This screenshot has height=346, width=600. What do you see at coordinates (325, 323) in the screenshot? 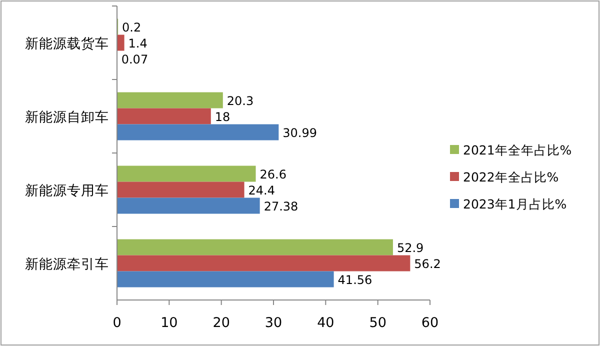
I see `x-tick-label: 40` at bounding box center [325, 323].